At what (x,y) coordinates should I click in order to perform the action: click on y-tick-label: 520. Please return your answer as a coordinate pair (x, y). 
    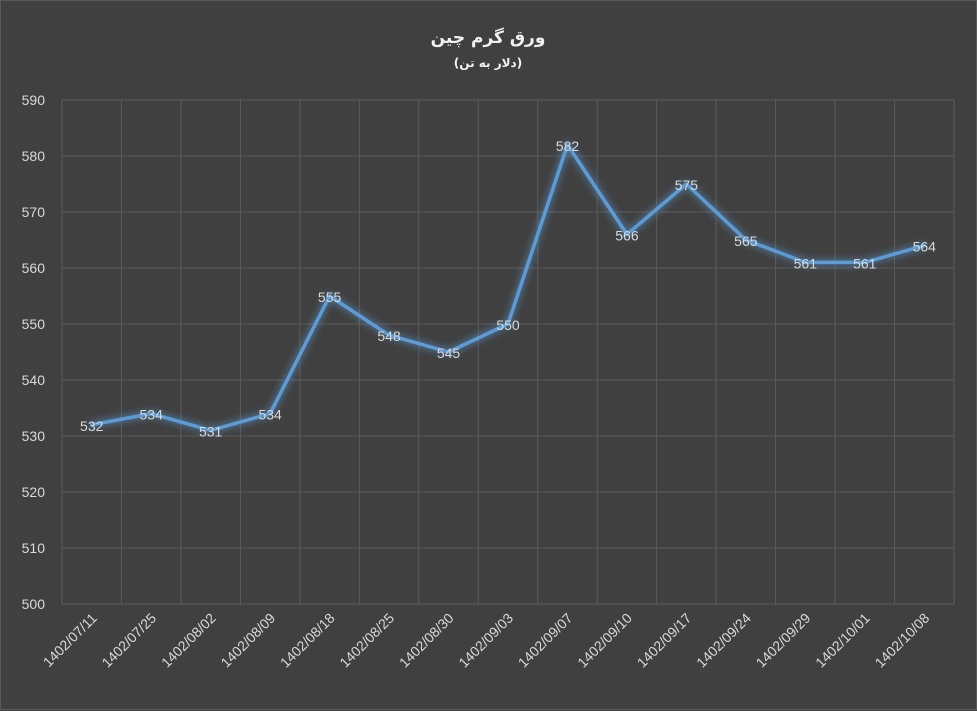
    Looking at the image, I should click on (34, 492).